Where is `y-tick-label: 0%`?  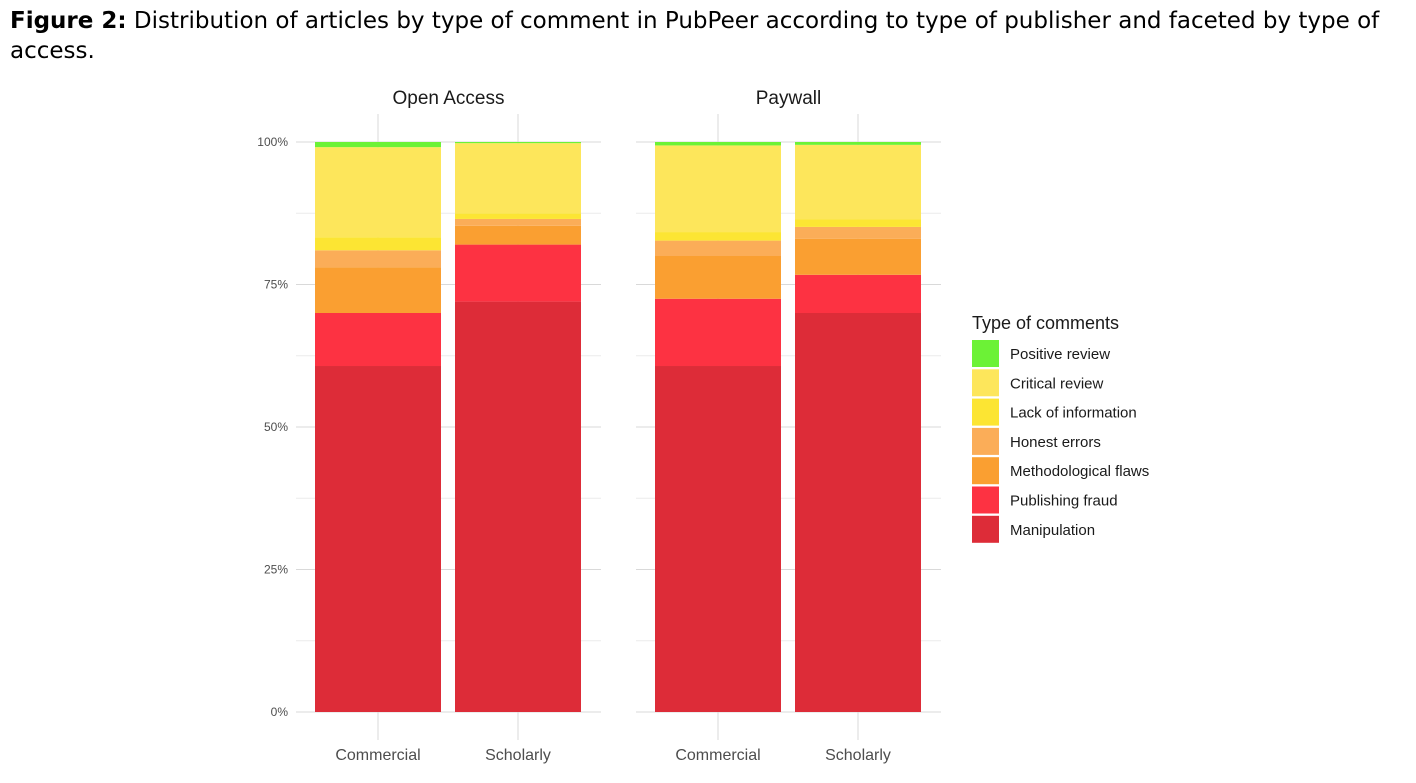 y-tick-label: 0% is located at coordinates (280, 712).